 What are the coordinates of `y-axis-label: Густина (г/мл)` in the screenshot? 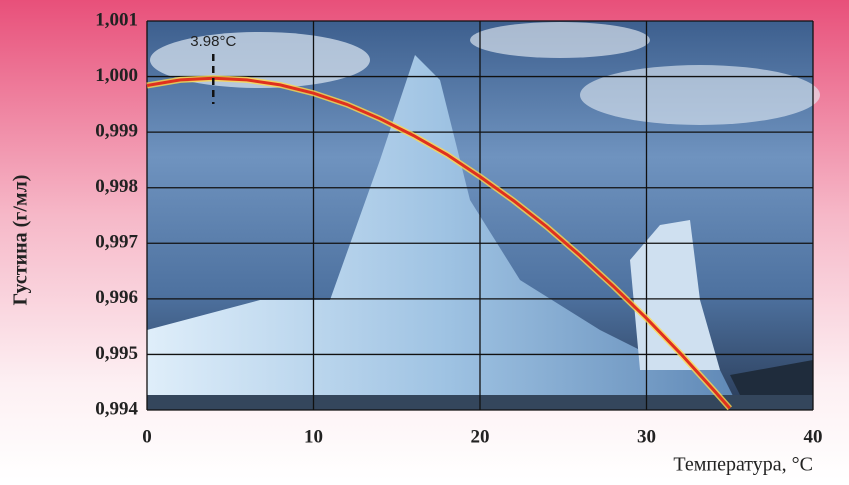 It's located at (21, 240).